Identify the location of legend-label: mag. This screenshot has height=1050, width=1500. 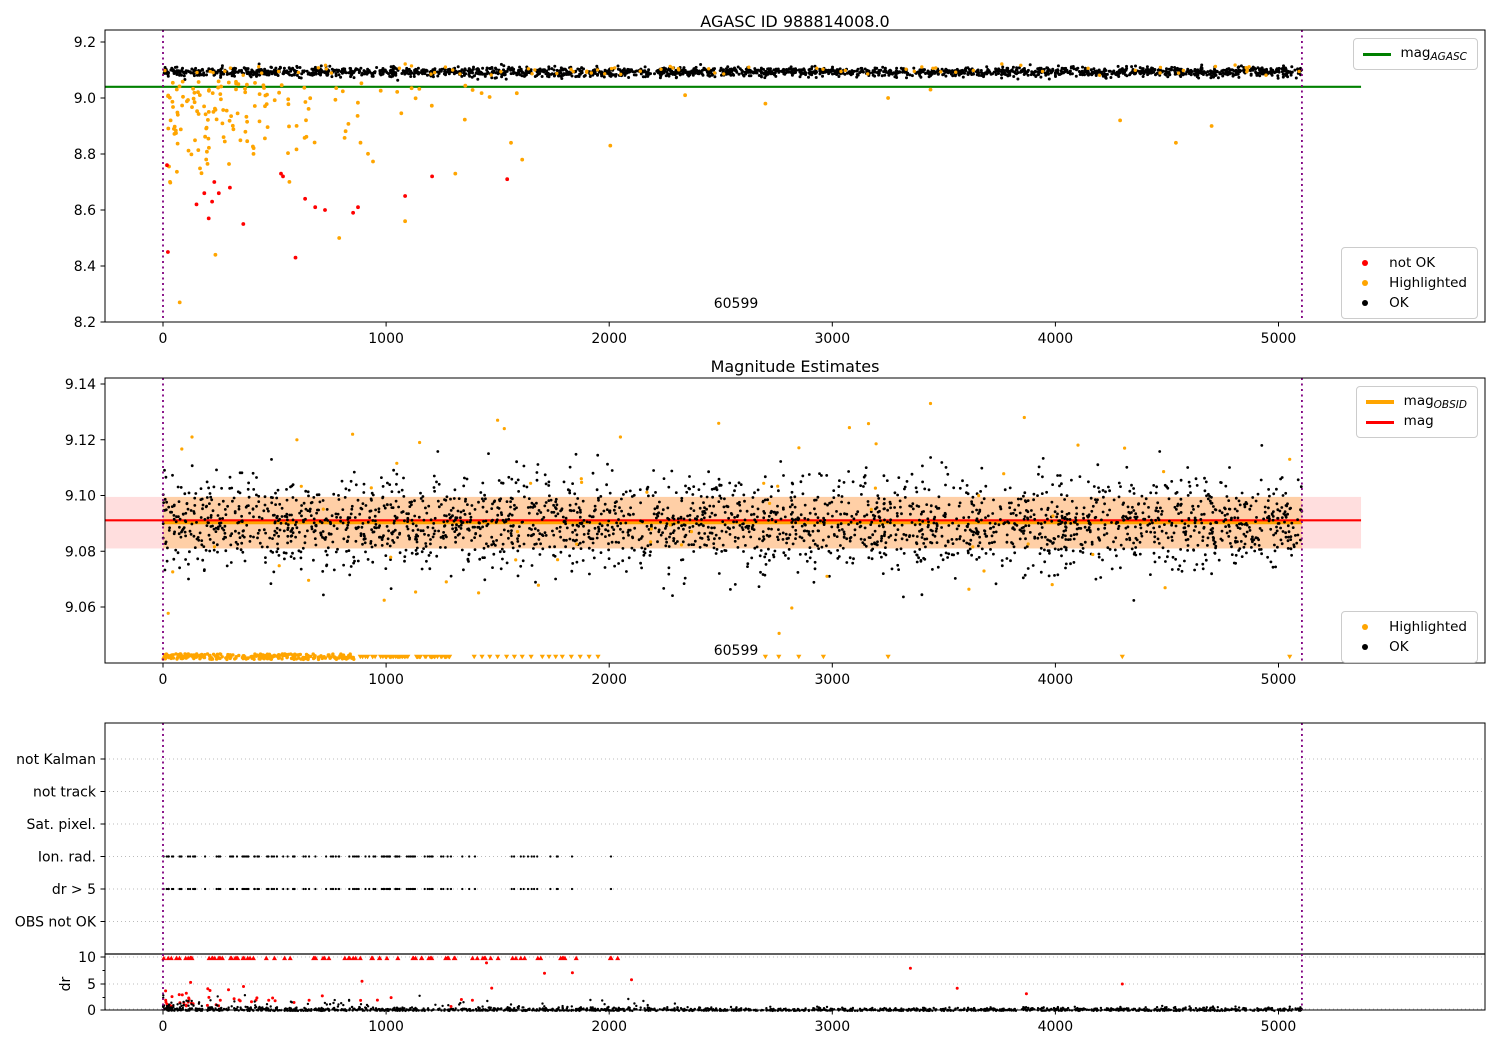
(1419, 422).